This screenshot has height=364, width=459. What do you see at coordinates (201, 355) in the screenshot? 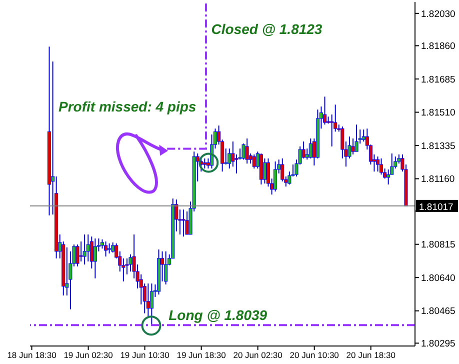
I see `x-tick-label: 19 Jun 18:30` at bounding box center [201, 355].